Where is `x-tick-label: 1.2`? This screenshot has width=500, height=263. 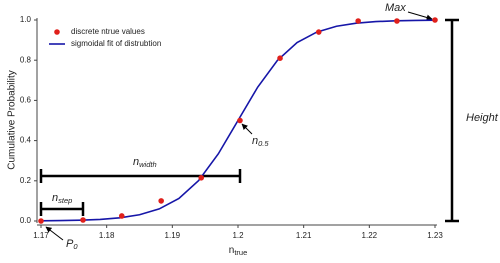
x-tick-label: 1.2 is located at coordinates (238, 235).